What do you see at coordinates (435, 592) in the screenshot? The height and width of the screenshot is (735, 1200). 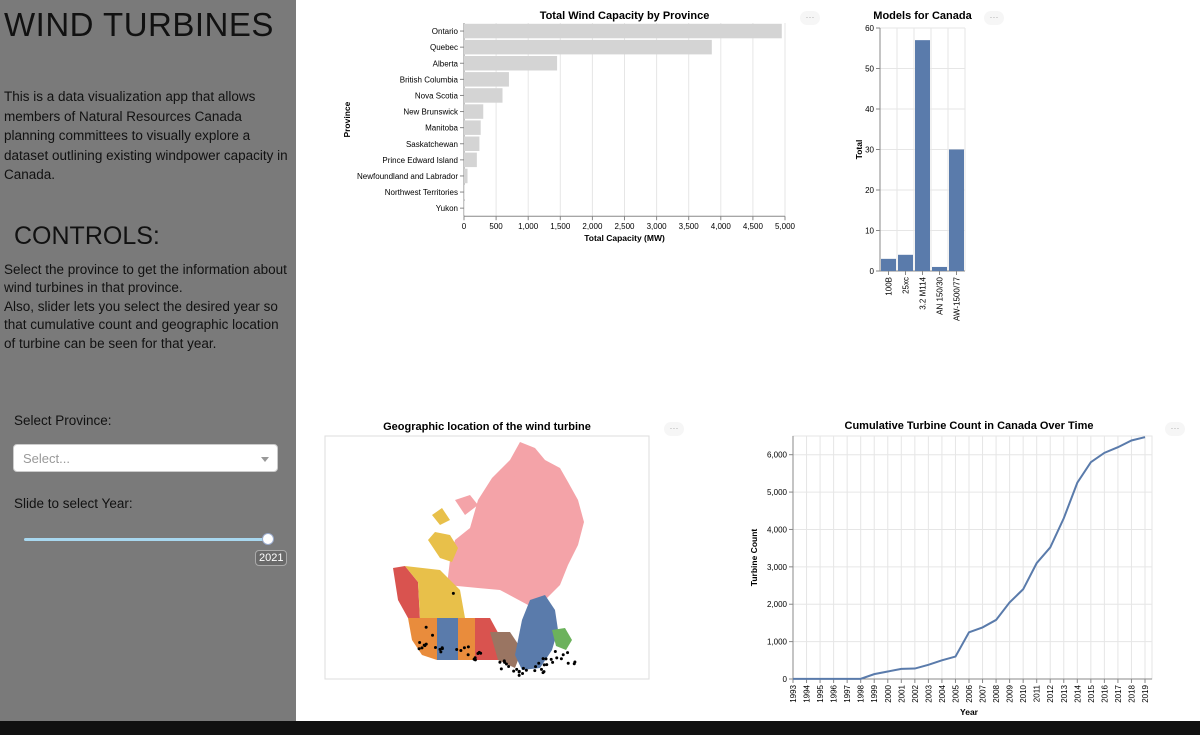 I see `map-region-alberta-nwt` at bounding box center [435, 592].